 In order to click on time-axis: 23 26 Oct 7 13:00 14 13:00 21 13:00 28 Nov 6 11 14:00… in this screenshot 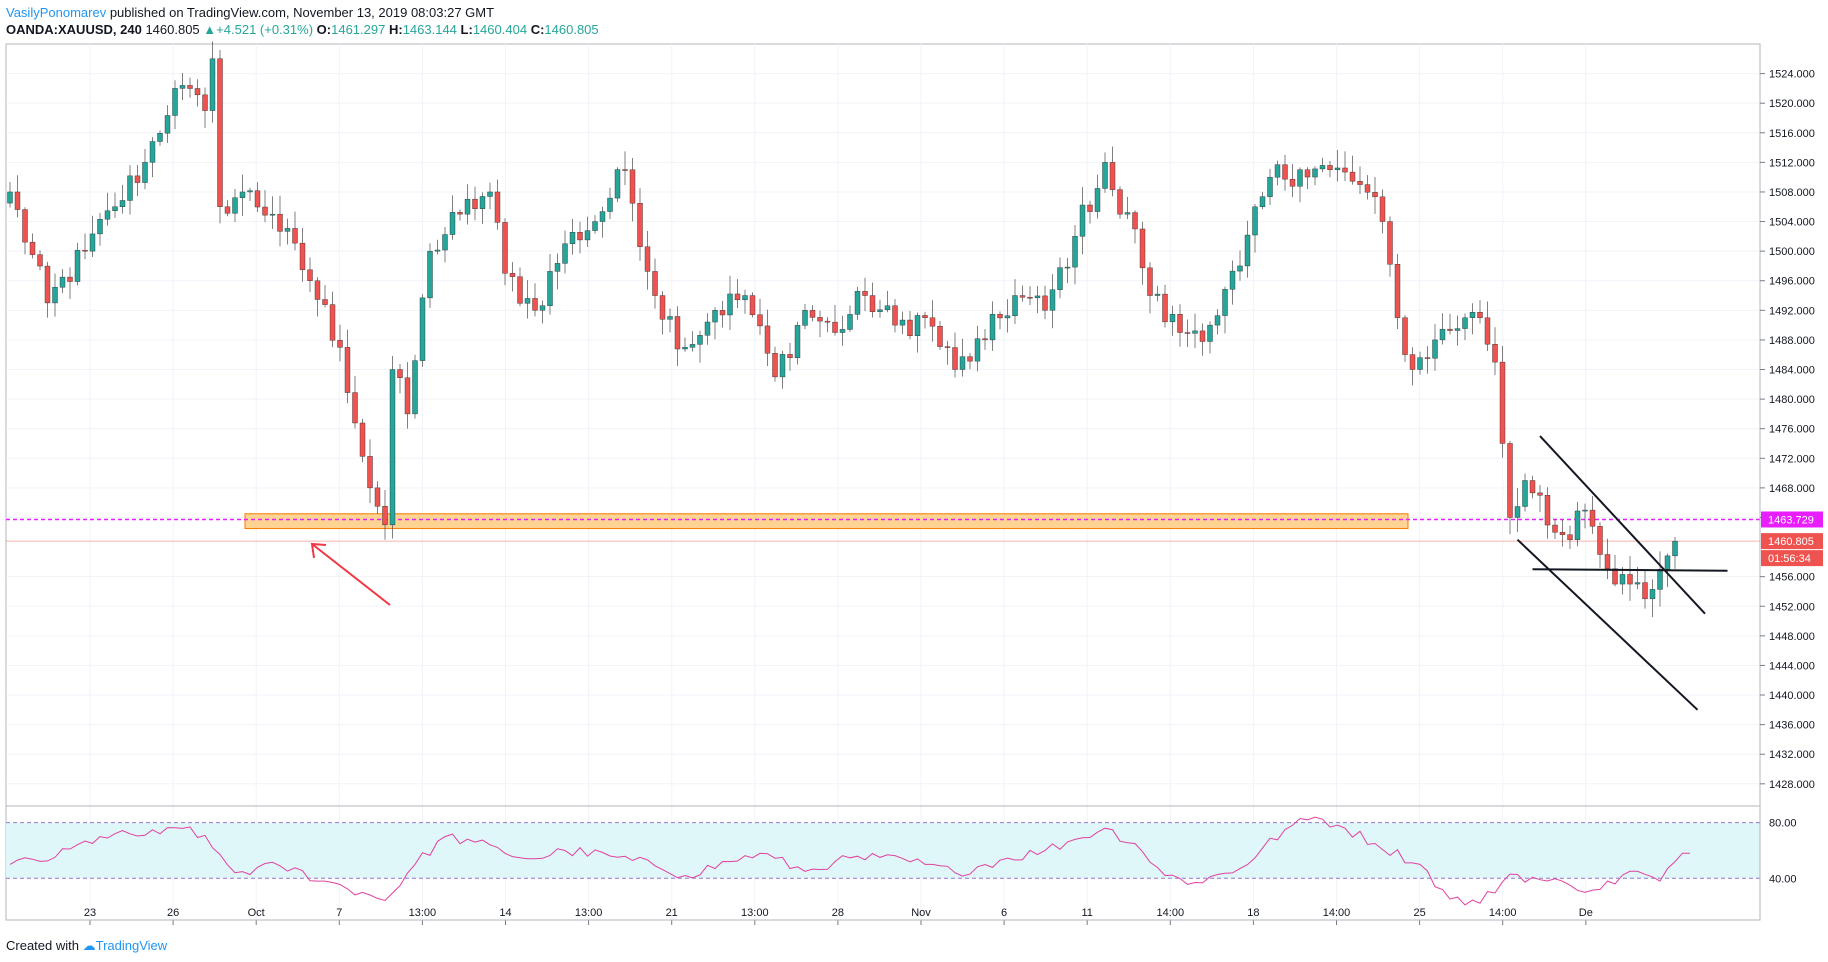, I will do `click(883, 916)`.